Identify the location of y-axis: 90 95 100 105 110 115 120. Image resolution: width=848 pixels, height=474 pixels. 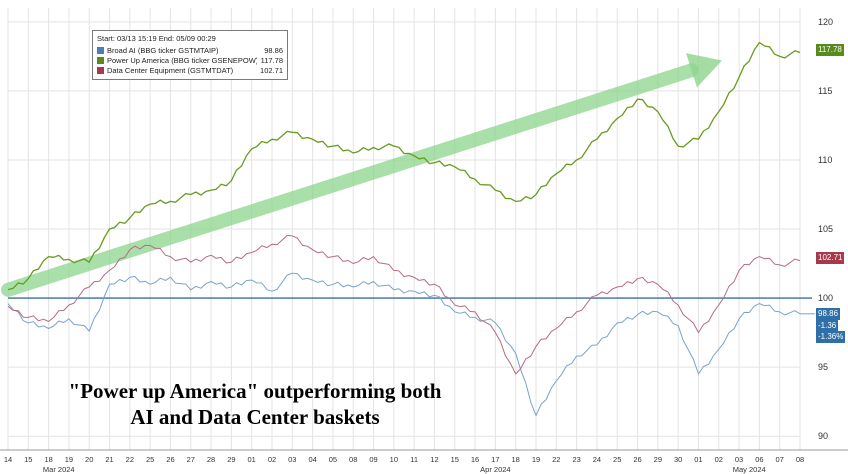
(825, 229).